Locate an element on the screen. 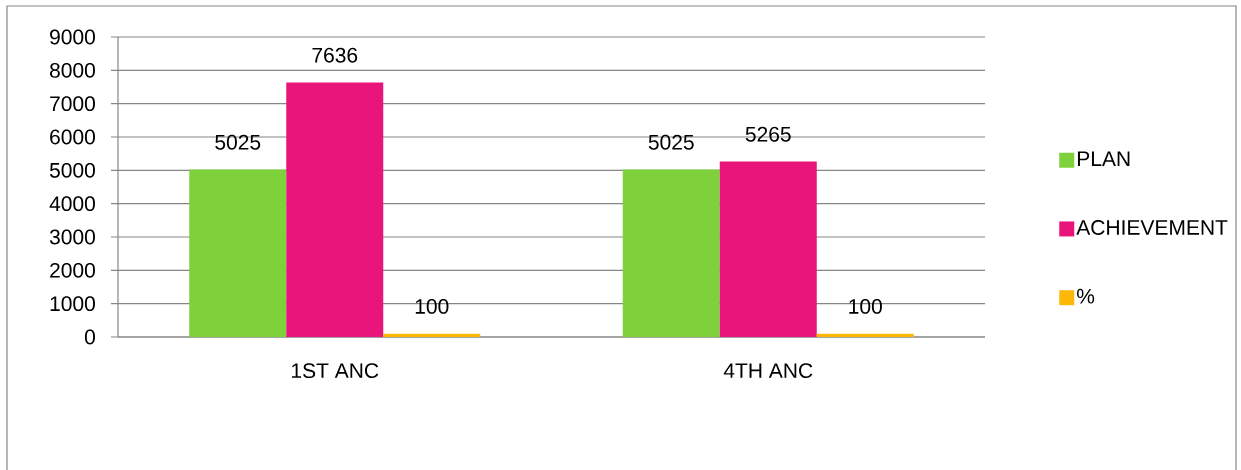 The height and width of the screenshot is (470, 1241). legend-label: PLAN is located at coordinates (1103, 158).